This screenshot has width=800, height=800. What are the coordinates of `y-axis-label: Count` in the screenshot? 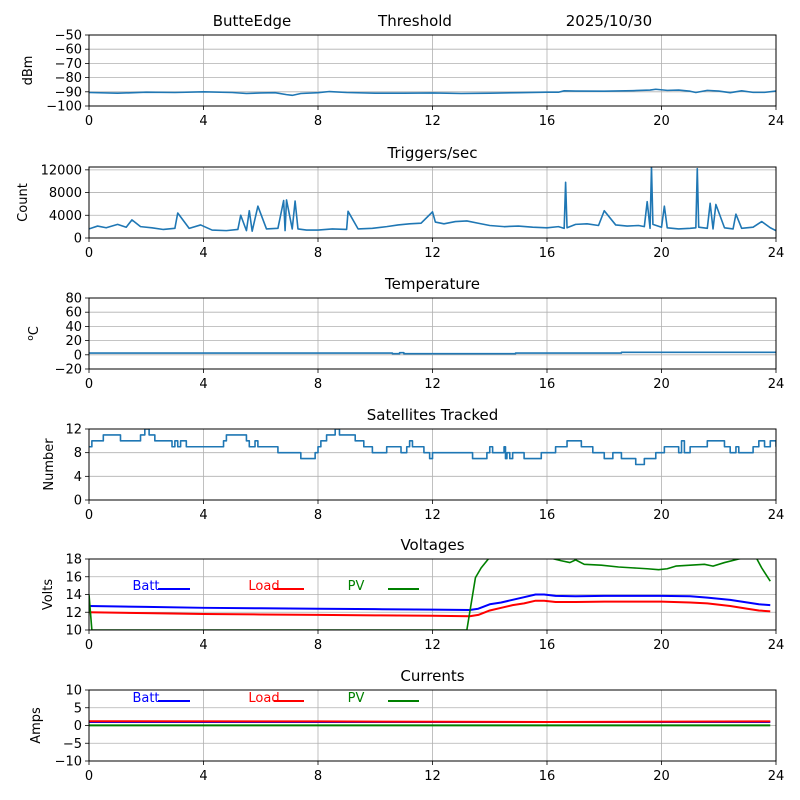 It's located at (23, 202).